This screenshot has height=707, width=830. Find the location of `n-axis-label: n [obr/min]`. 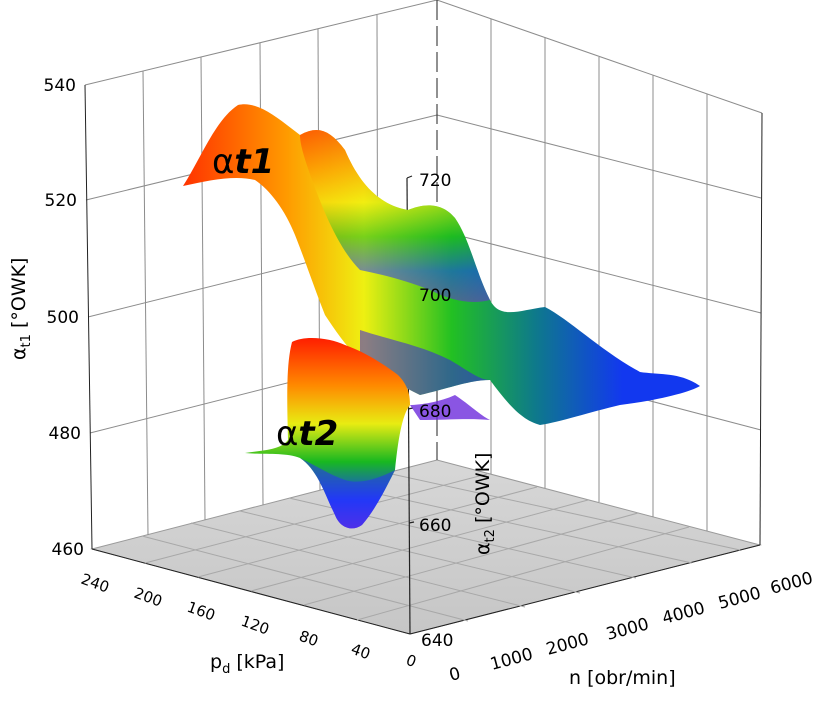

n-axis-label: n [obr/min] is located at coordinates (622, 678).